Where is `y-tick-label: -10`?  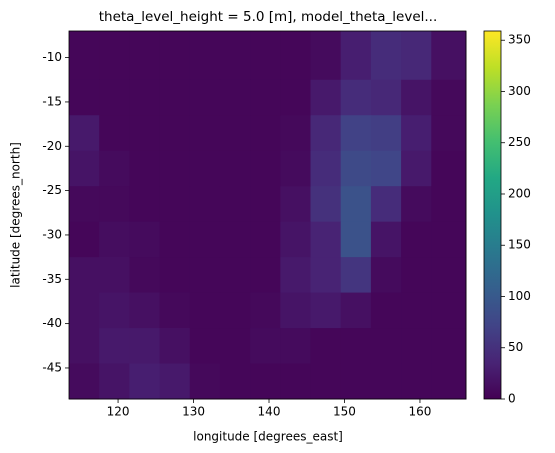
y-tick-label: -10 is located at coordinates (52, 57).